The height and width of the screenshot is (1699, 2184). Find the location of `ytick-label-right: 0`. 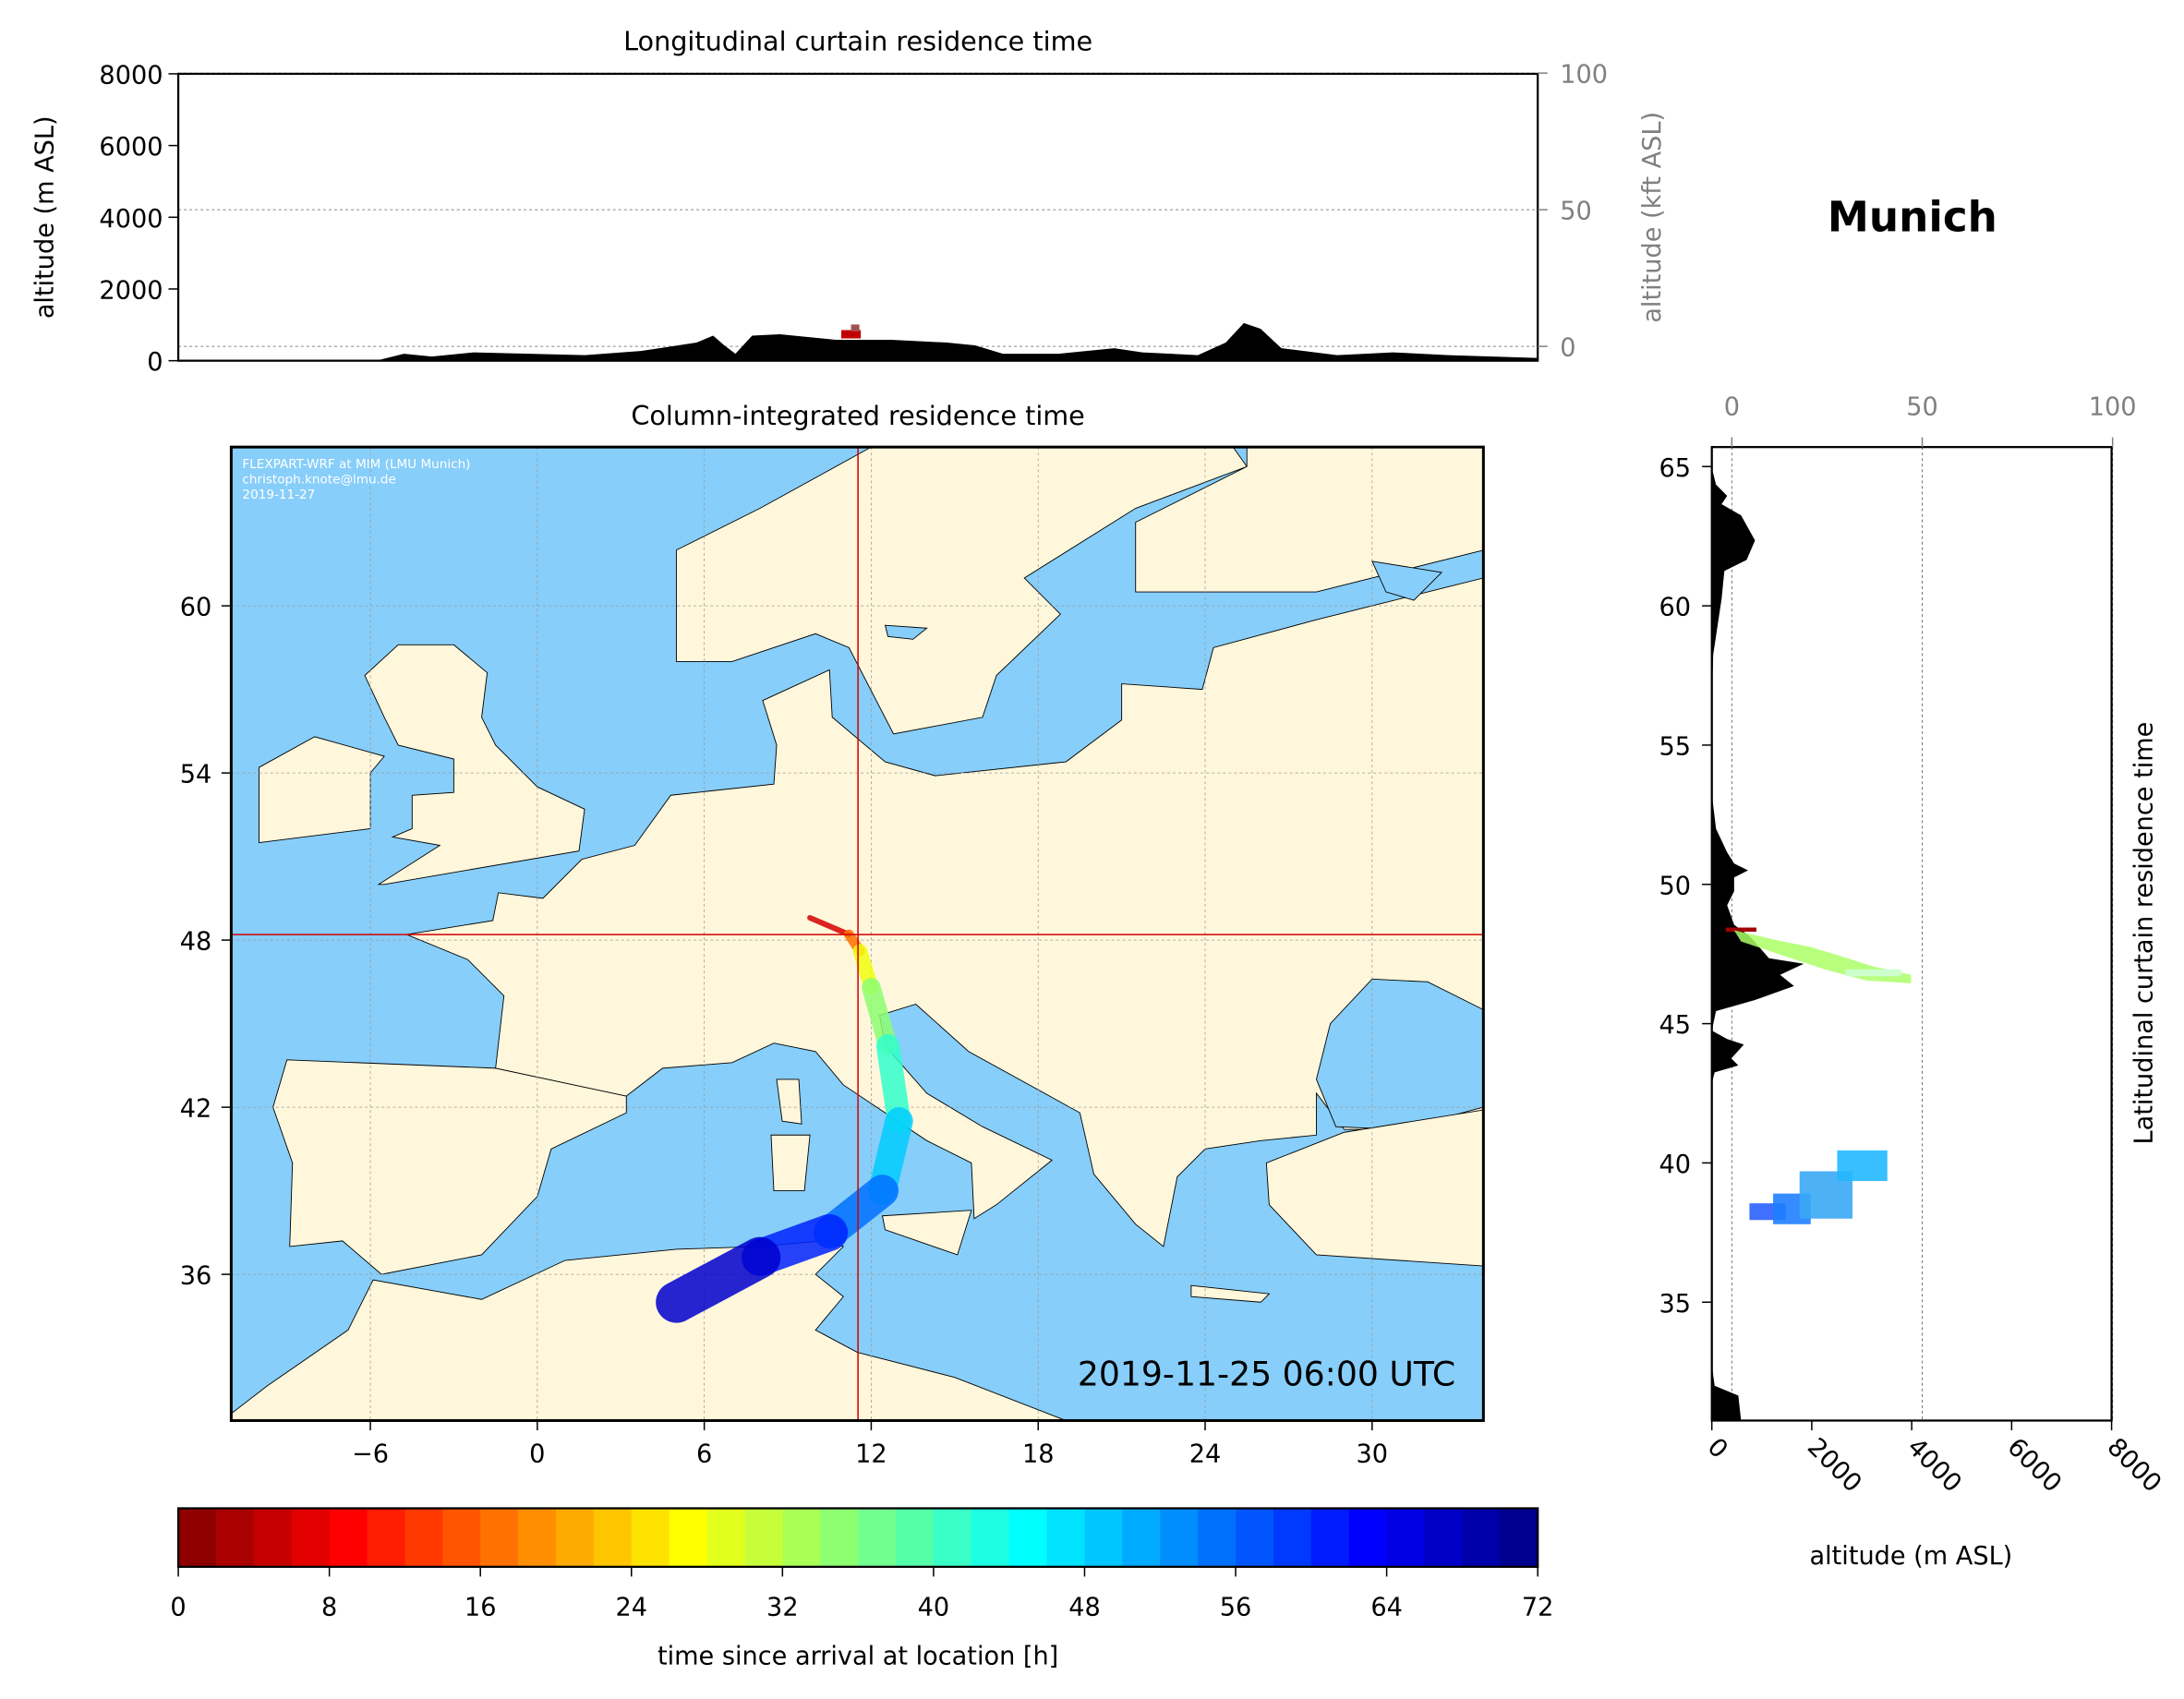

ytick-label-right: 0 is located at coordinates (1567, 348).